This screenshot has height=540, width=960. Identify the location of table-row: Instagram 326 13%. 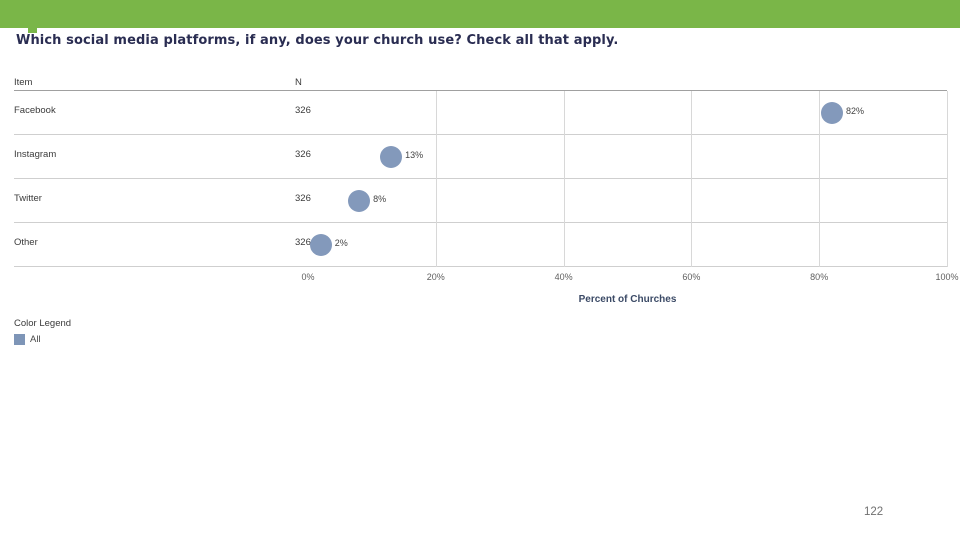
(480, 157).